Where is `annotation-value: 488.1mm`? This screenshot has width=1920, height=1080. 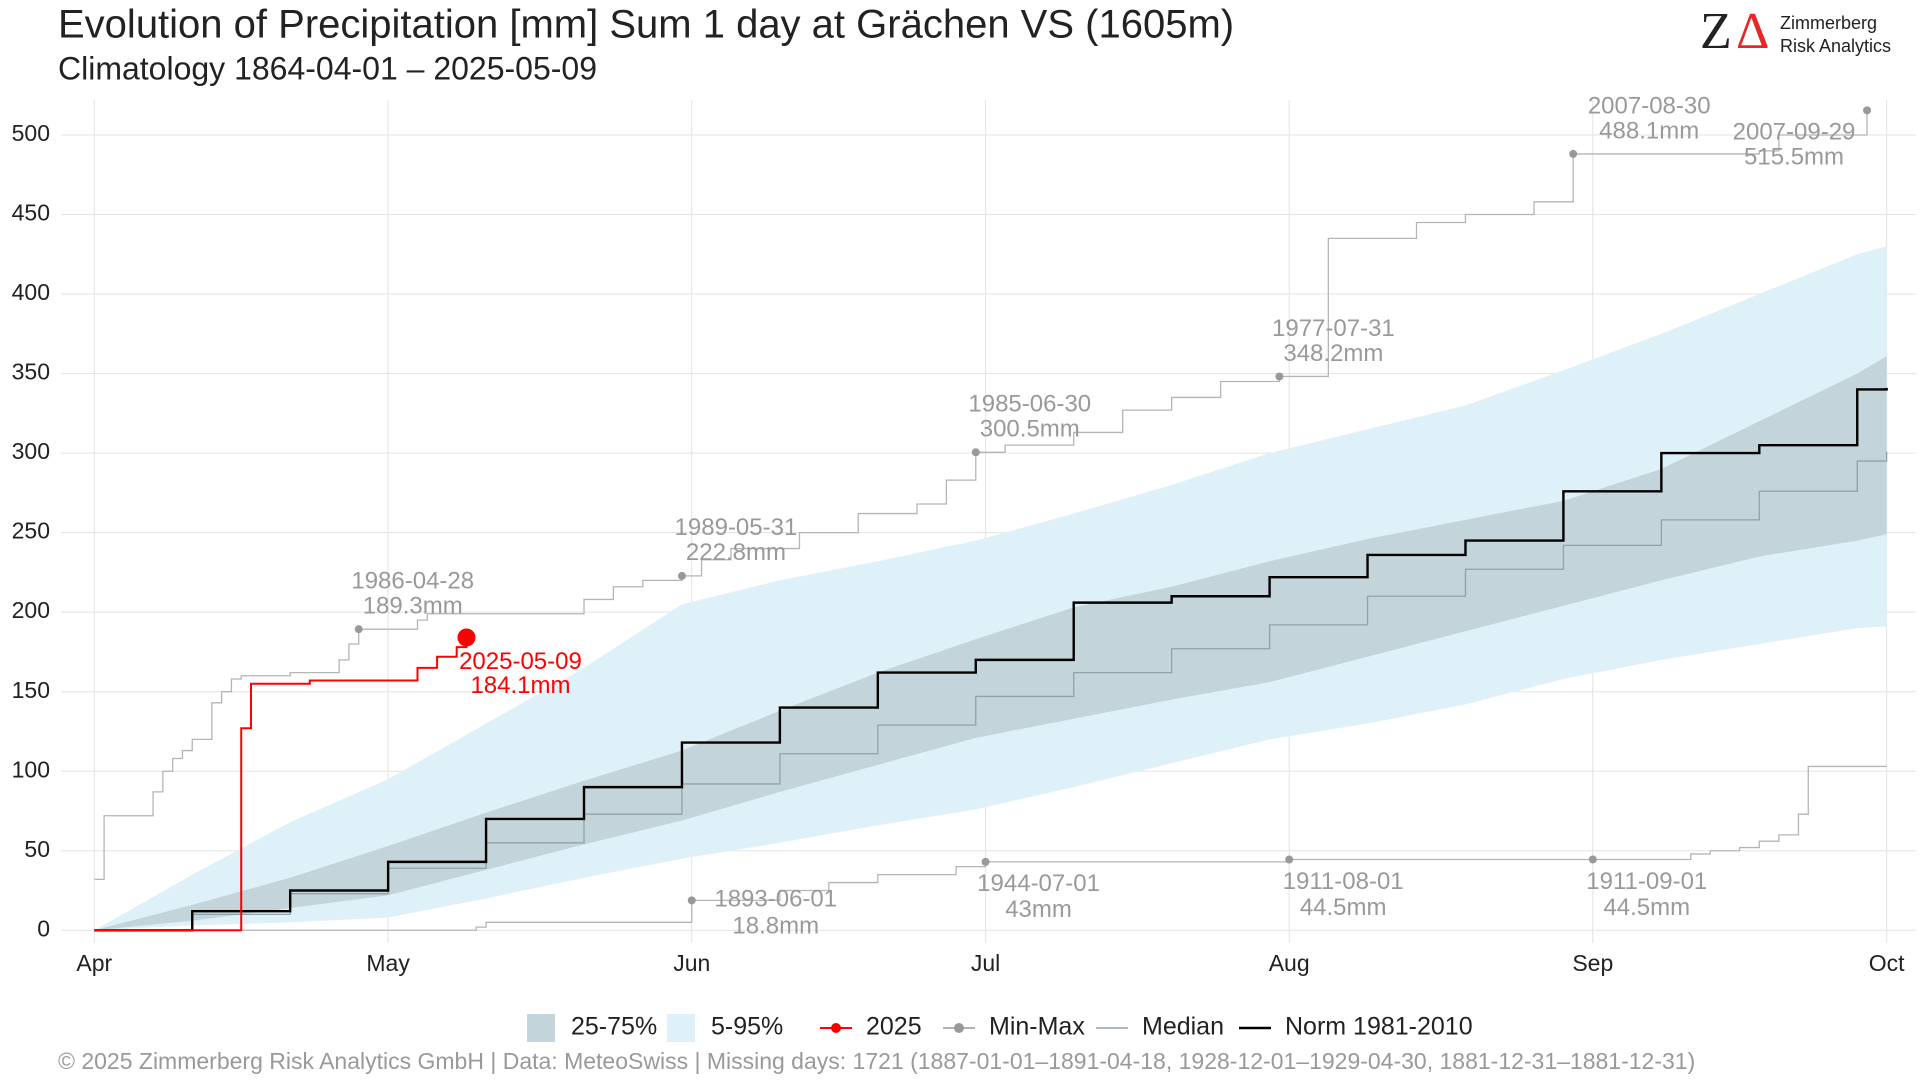
annotation-value: 488.1mm is located at coordinates (1649, 130).